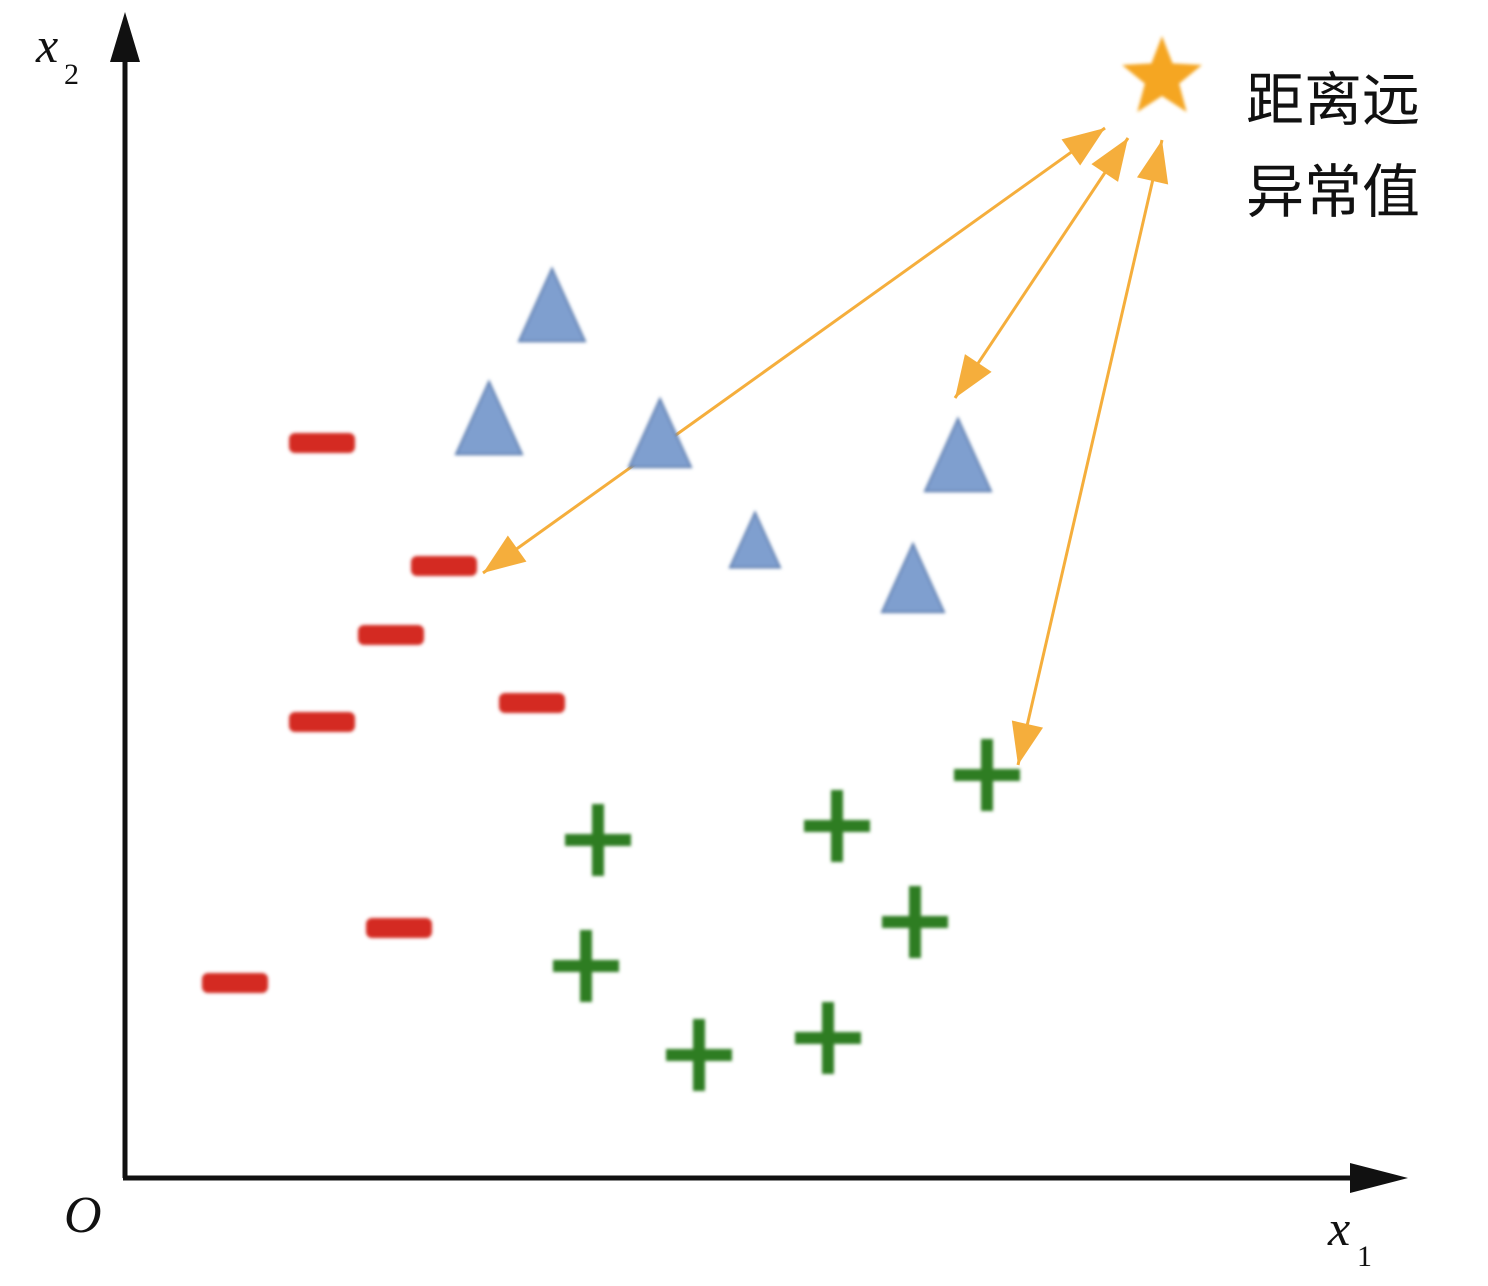 The width and height of the screenshot is (1488, 1286). Describe the element at coordinates (125, 37) in the screenshot. I see `y-axis-arrow` at that location.